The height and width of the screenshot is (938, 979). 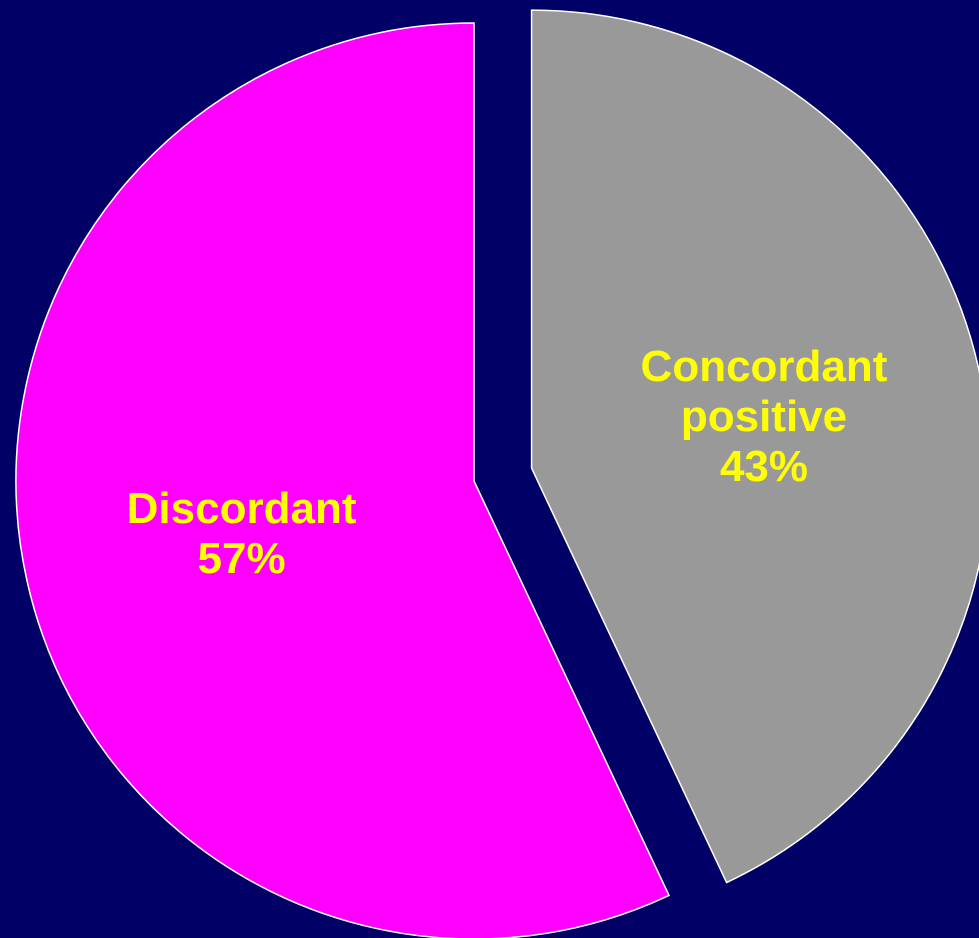 I want to click on pie-slice-percent: 43%, so click(x=764, y=466).